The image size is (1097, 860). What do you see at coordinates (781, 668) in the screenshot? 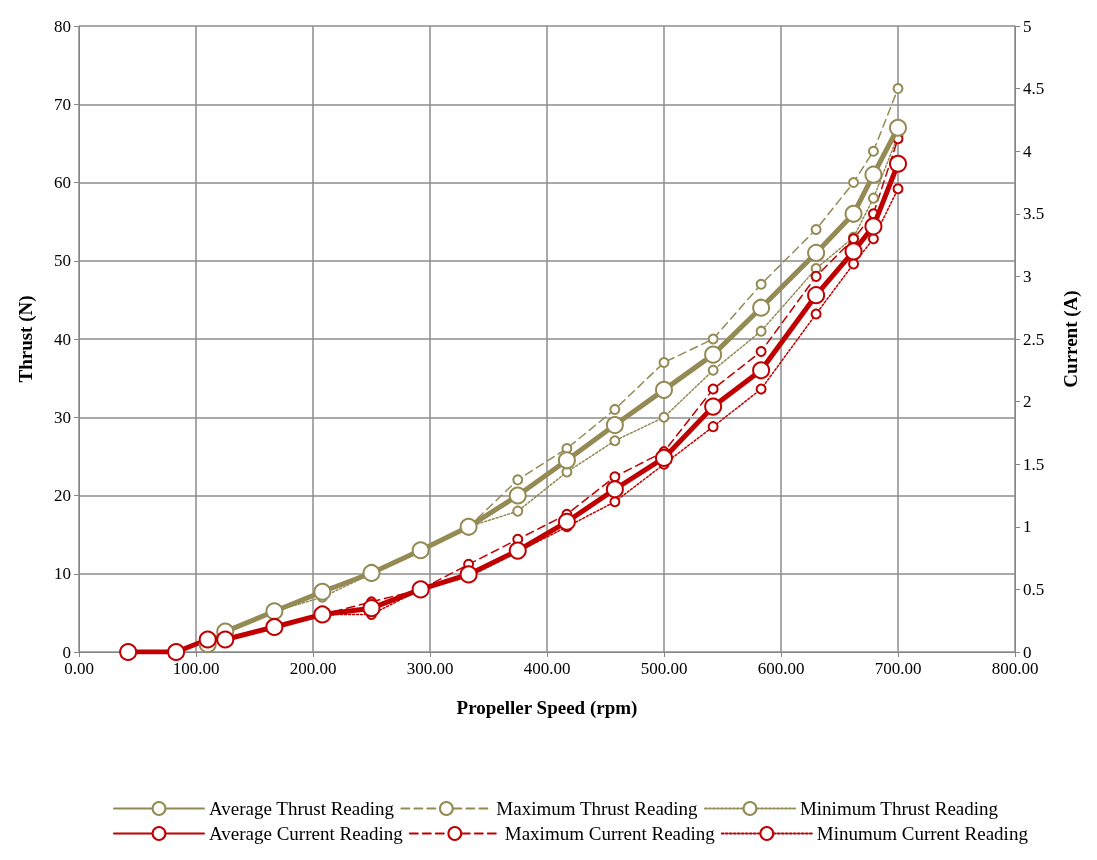
I see `x-tick-label: 600.00` at bounding box center [781, 668].